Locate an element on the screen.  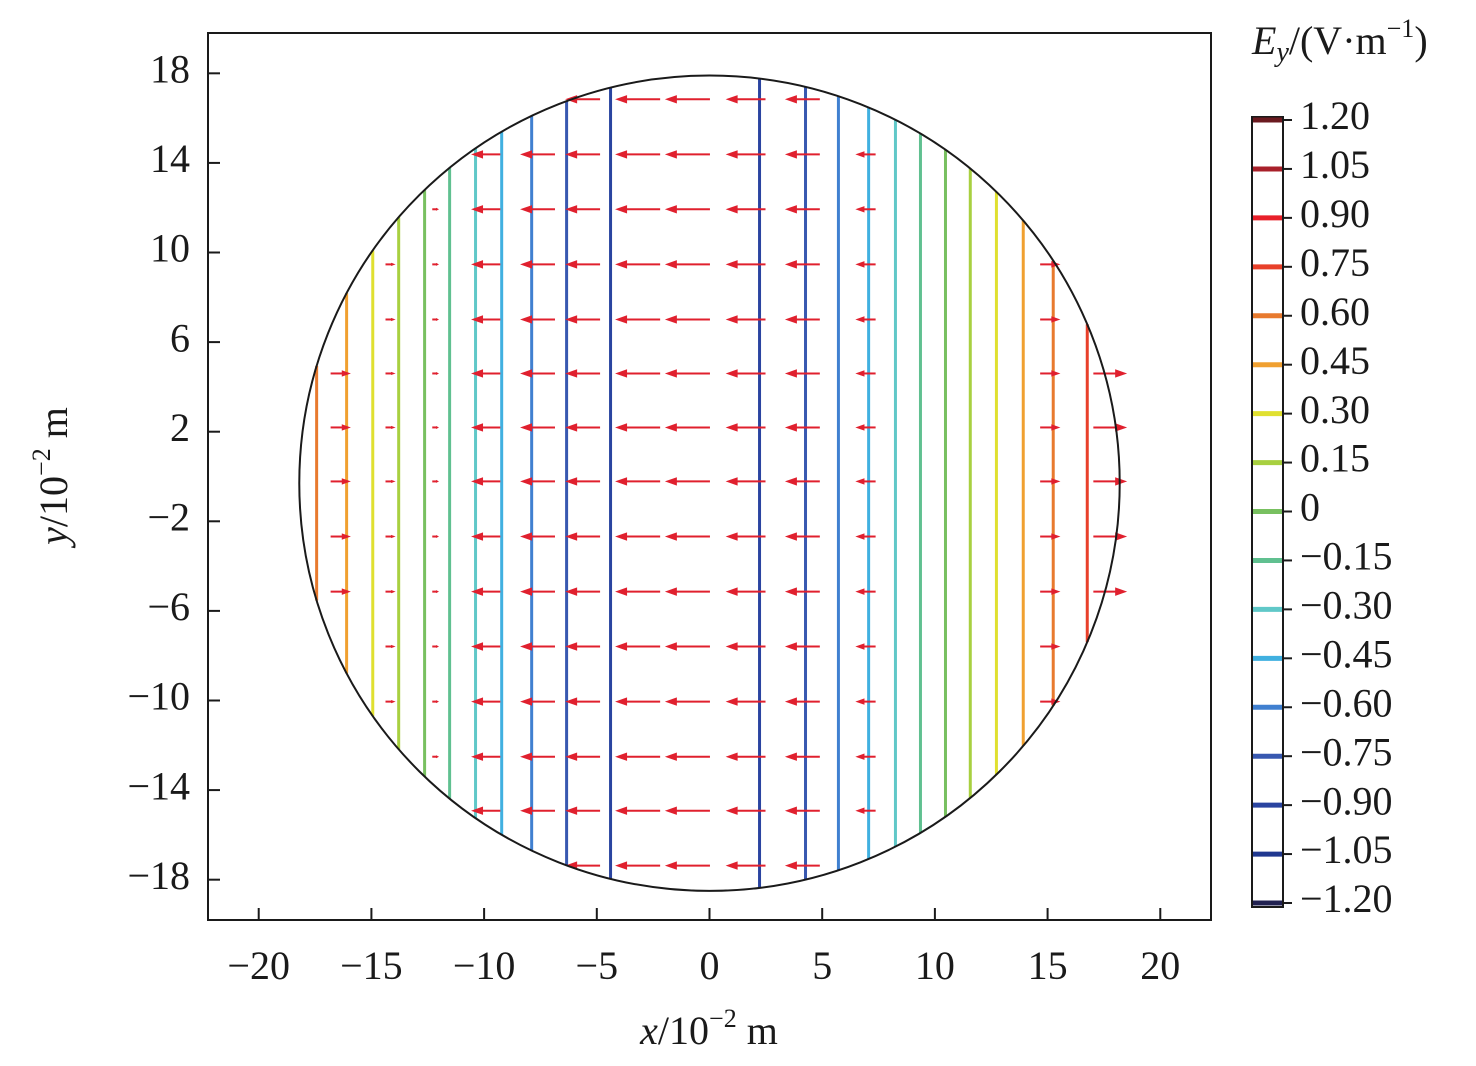
y-tick-label: −6 is located at coordinates (168, 606).